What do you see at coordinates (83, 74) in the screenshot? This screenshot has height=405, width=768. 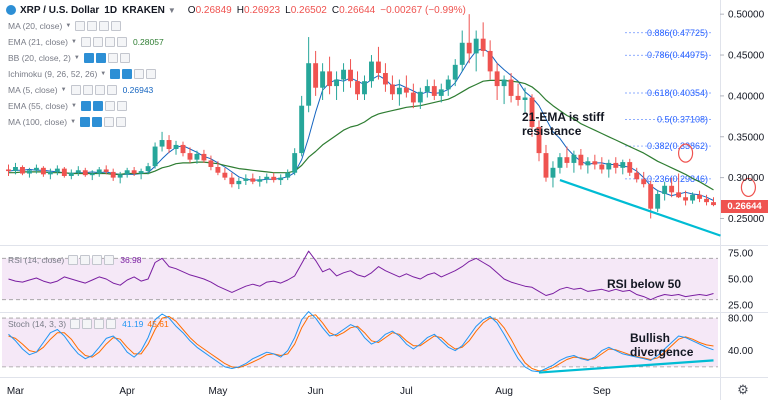 I see `indicator-legend-row: Ichimoku (9, 26, 52, 26) ▼` at bounding box center [83, 74].